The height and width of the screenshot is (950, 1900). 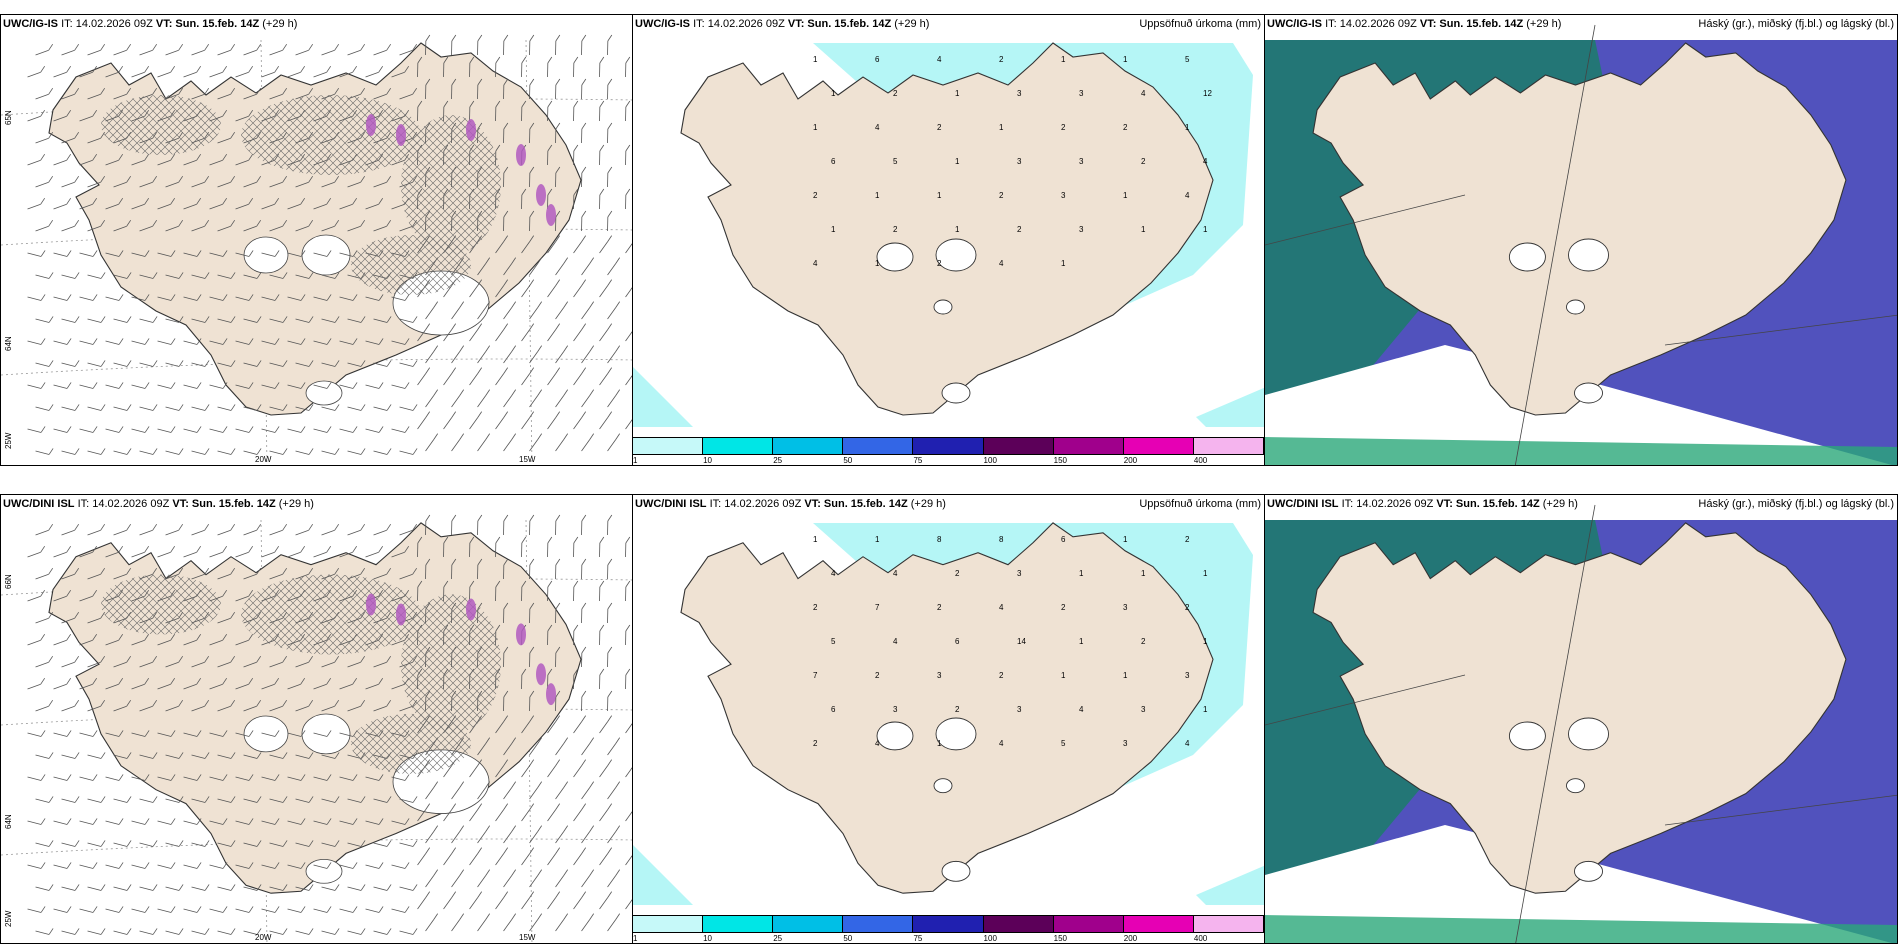 What do you see at coordinates (1001, 539) in the screenshot?
I see `precip-value: 8` at bounding box center [1001, 539].